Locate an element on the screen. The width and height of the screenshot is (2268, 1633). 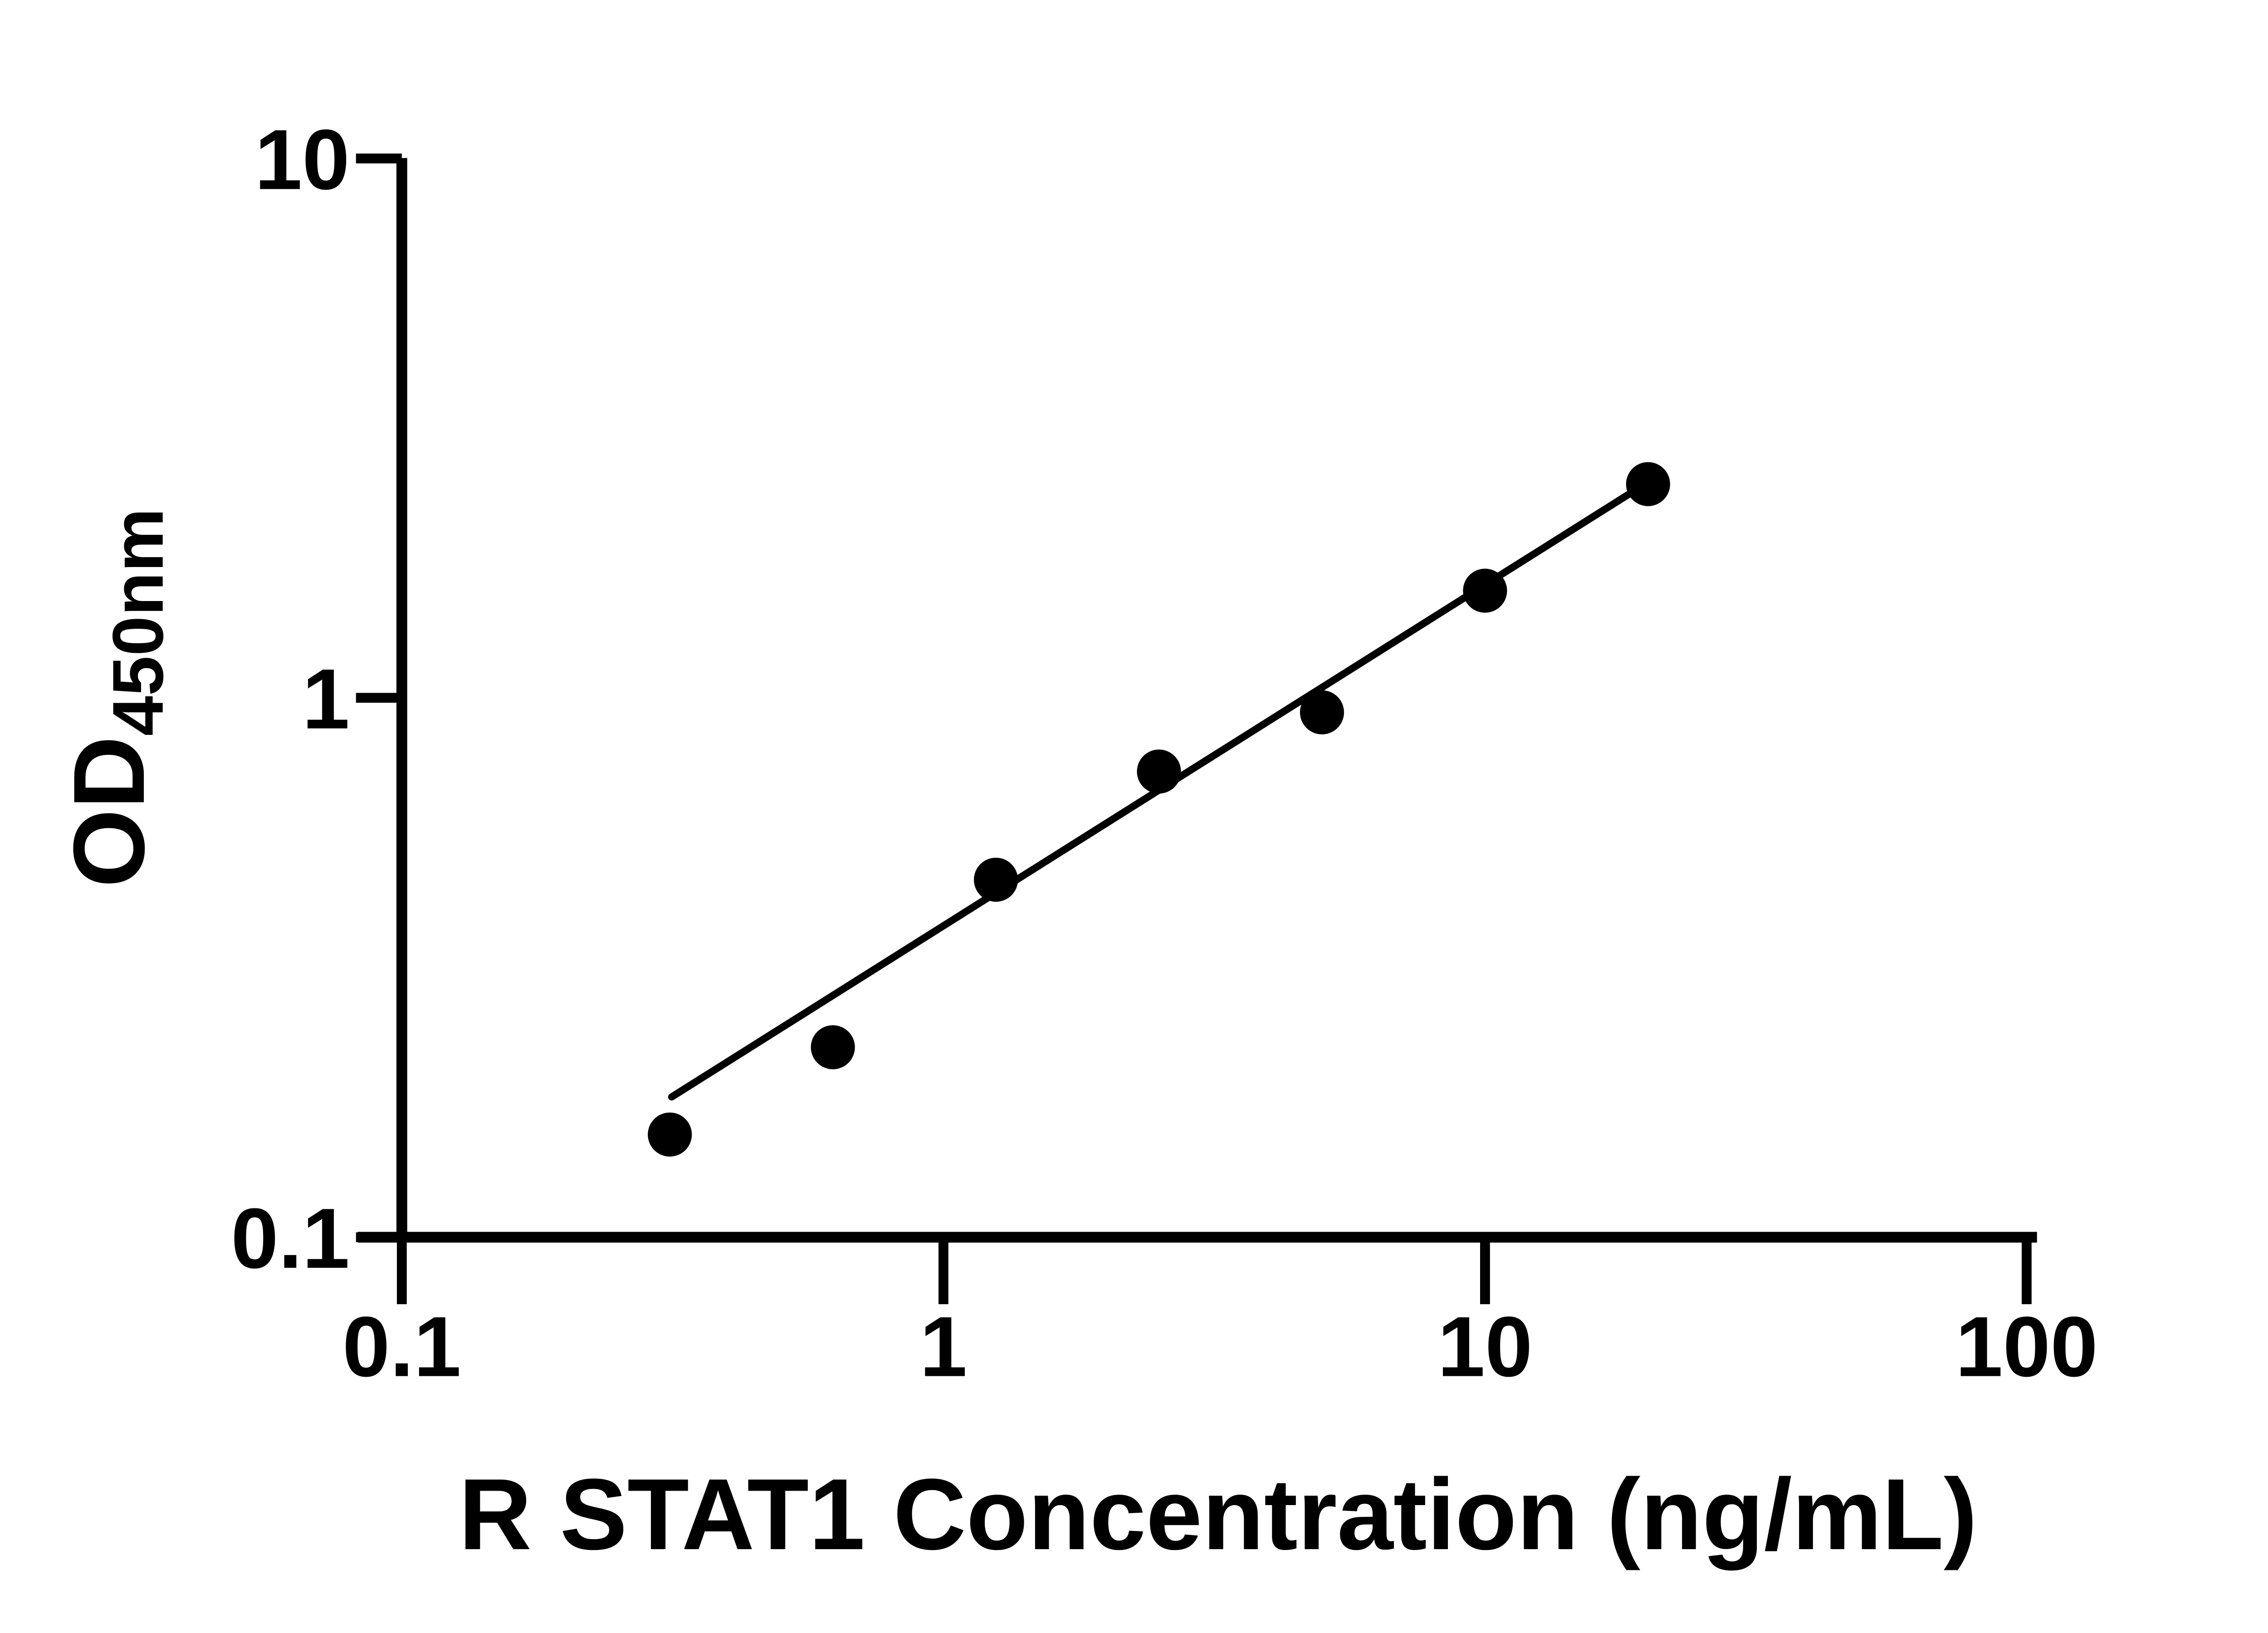
y-axis-title: OD450nm is located at coordinates (116, 698).